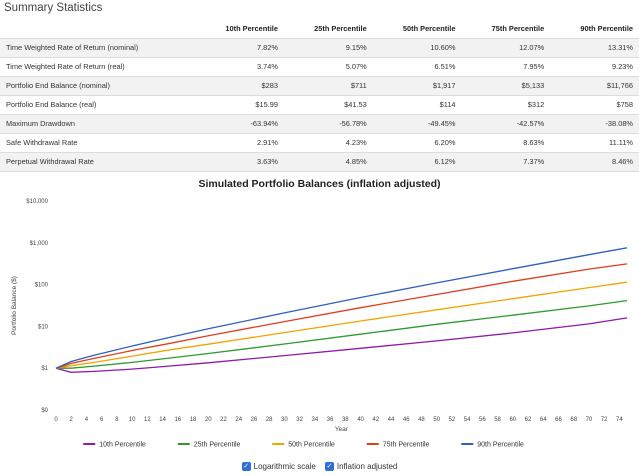 The image size is (639, 476). I want to click on logarithmic-scale-option: ✓ Logarithmic scale, so click(278, 466).